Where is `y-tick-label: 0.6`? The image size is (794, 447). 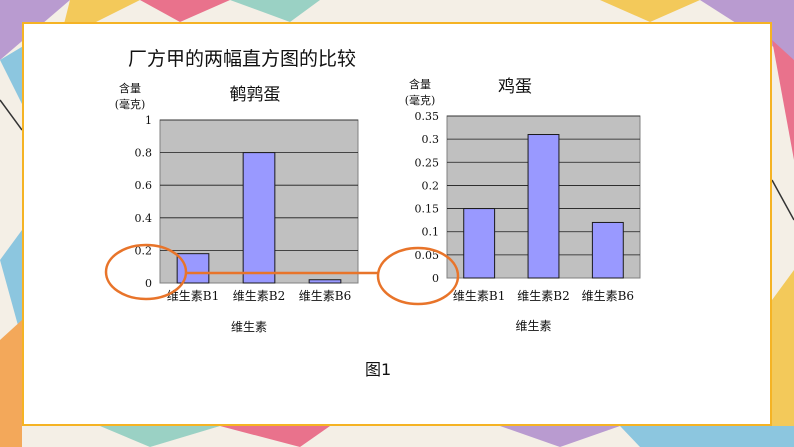 y-tick-label: 0.6 is located at coordinates (144, 185).